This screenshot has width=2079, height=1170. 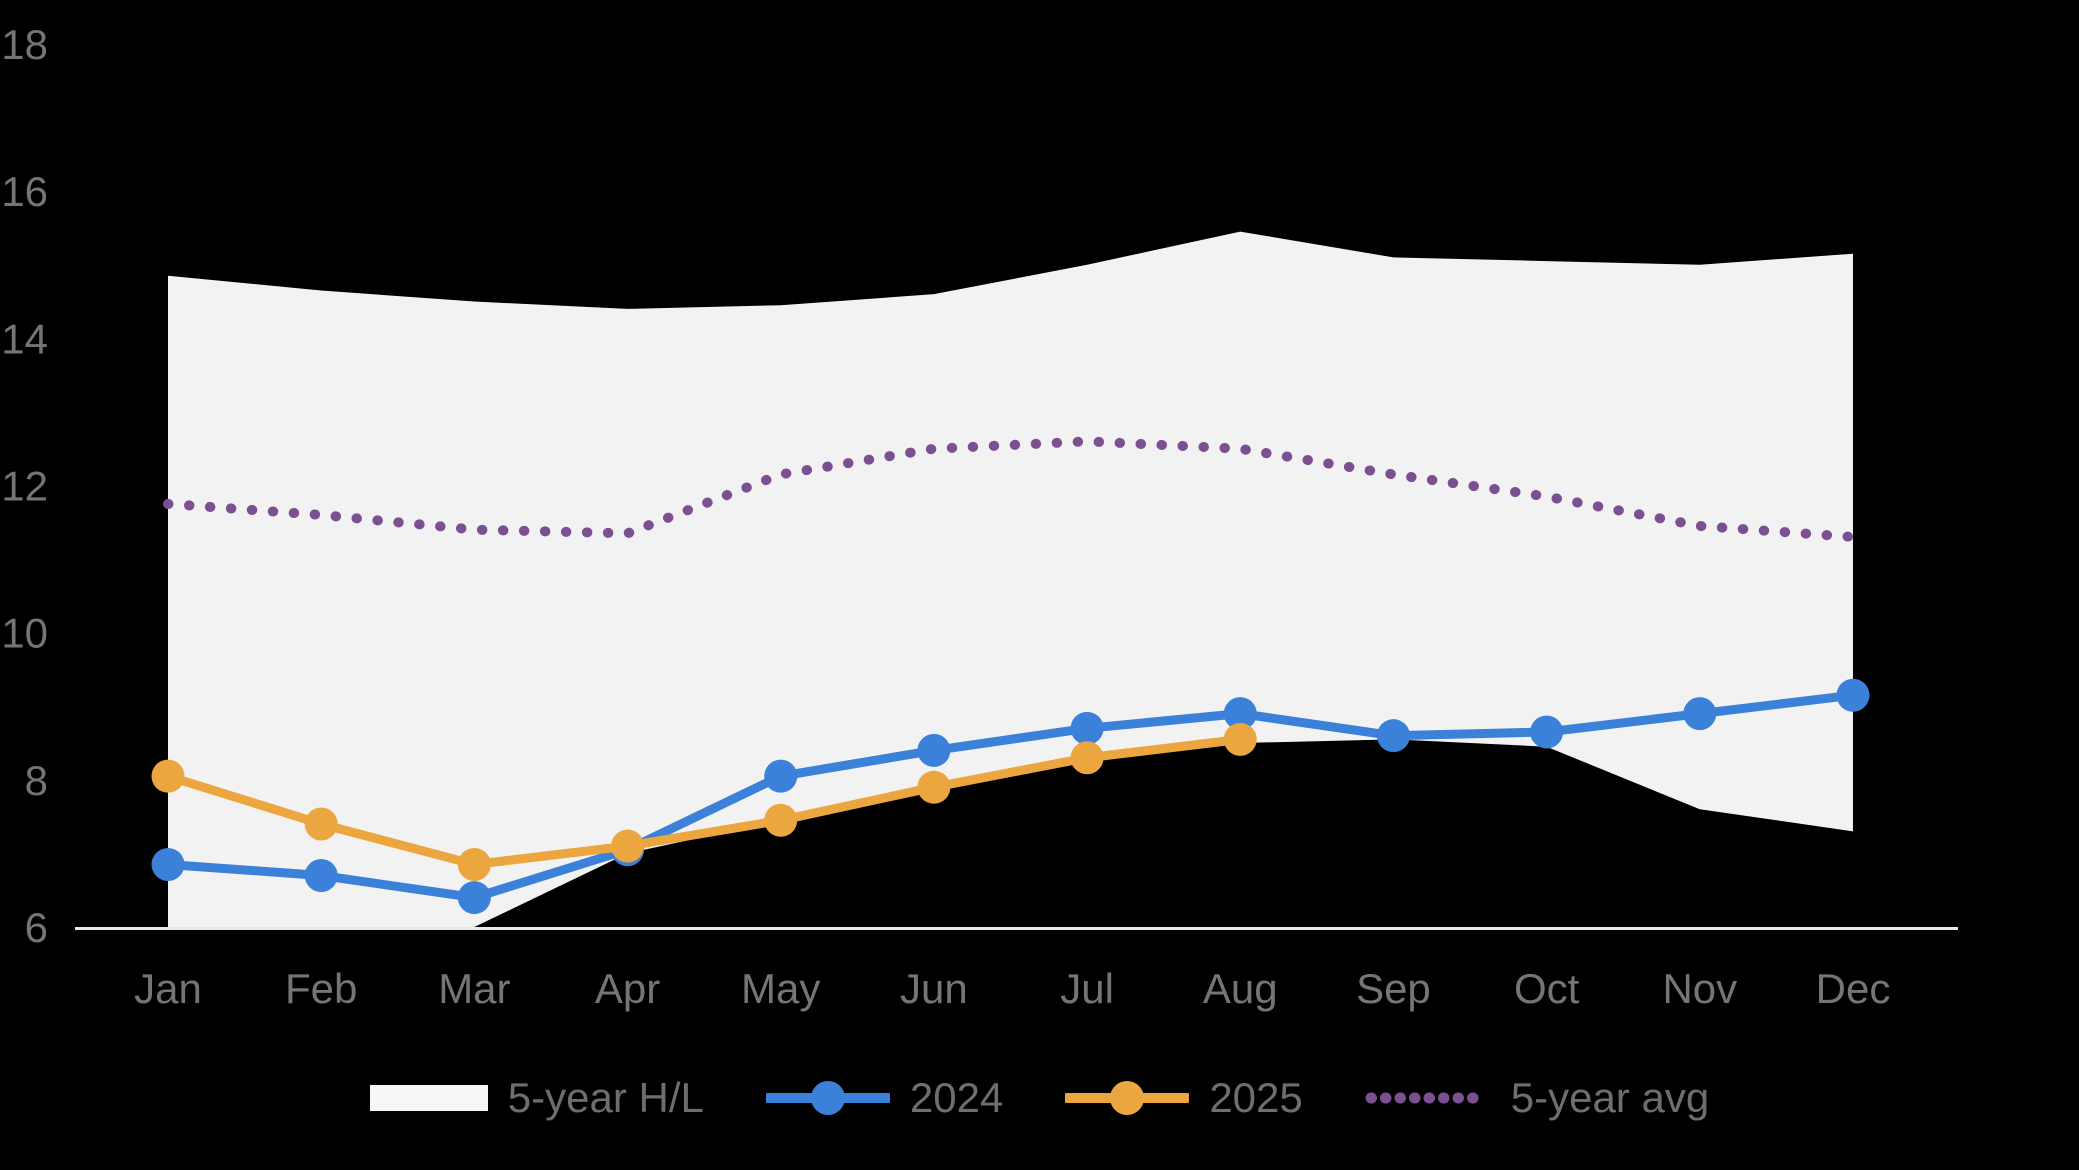 I want to click on legend-label: 5-year avg, so click(x=1610, y=1097).